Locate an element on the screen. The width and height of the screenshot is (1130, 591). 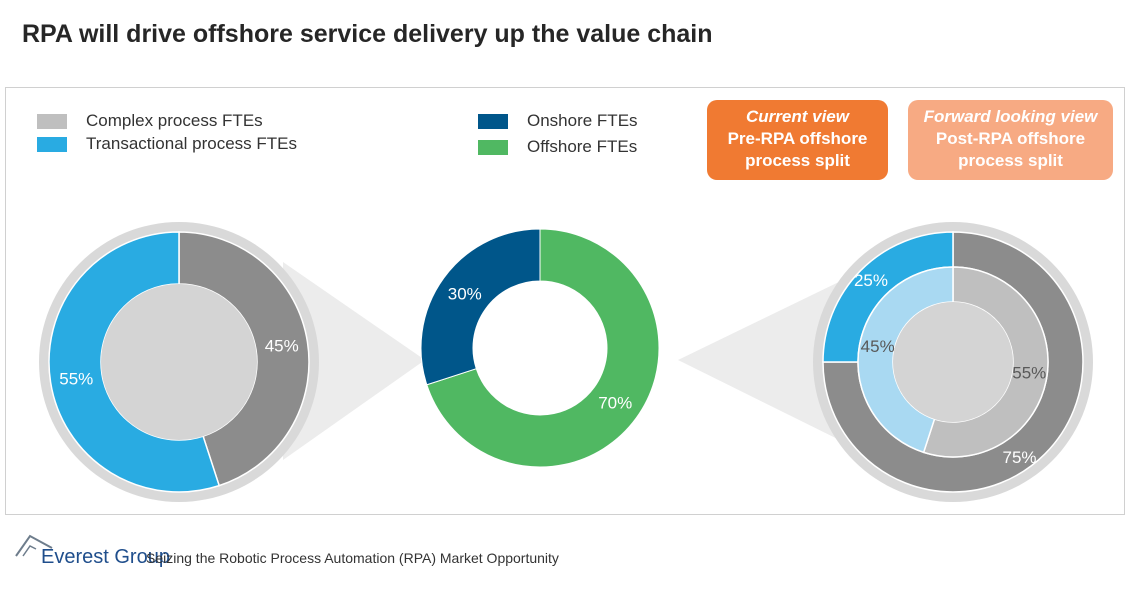
forward-view-line3: process split is located at coordinates (1010, 160).